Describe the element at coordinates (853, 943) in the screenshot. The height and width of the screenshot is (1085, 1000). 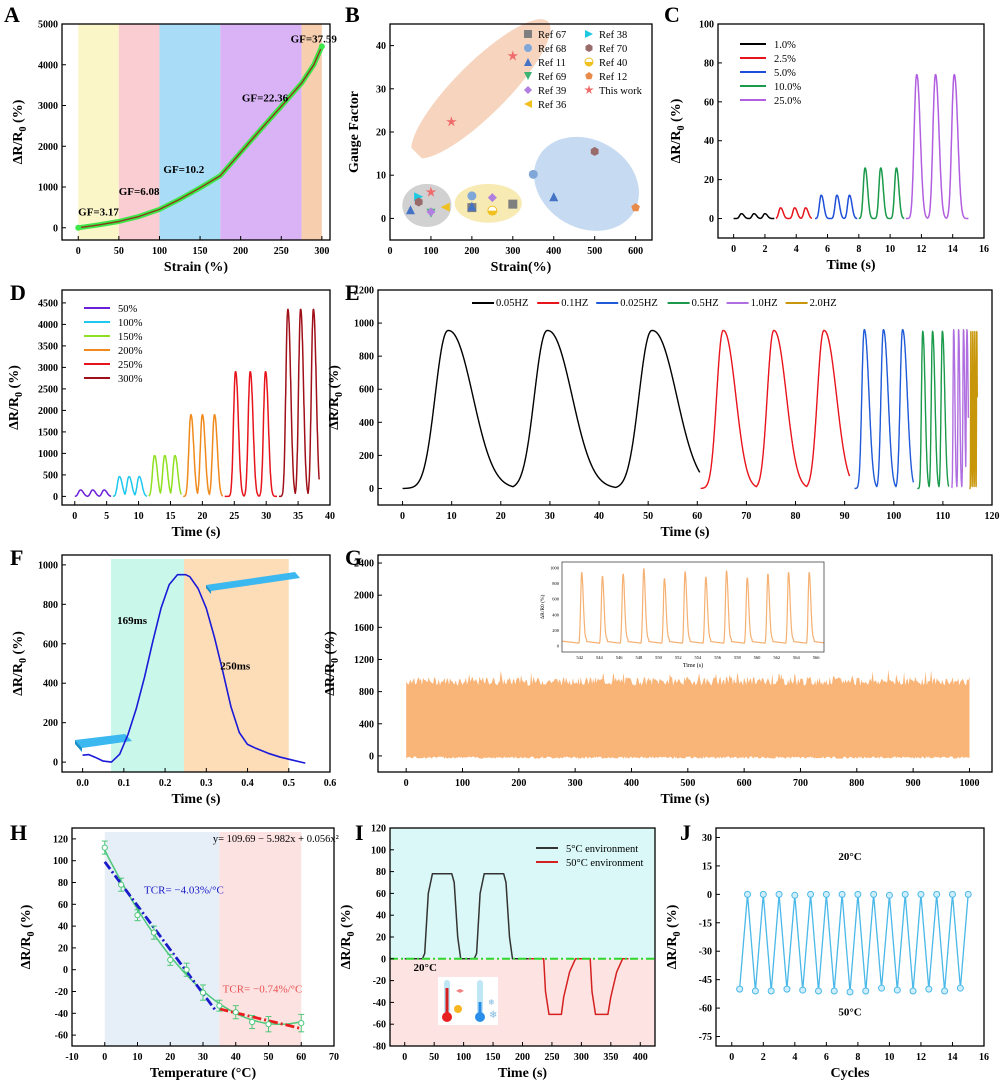
I see `cycle-line` at that location.